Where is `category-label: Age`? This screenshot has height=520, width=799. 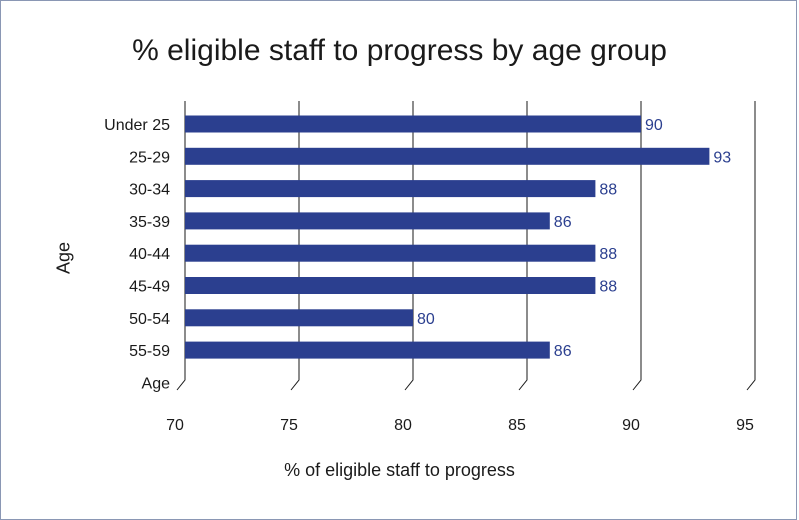
category-label: Age is located at coordinates (156, 383).